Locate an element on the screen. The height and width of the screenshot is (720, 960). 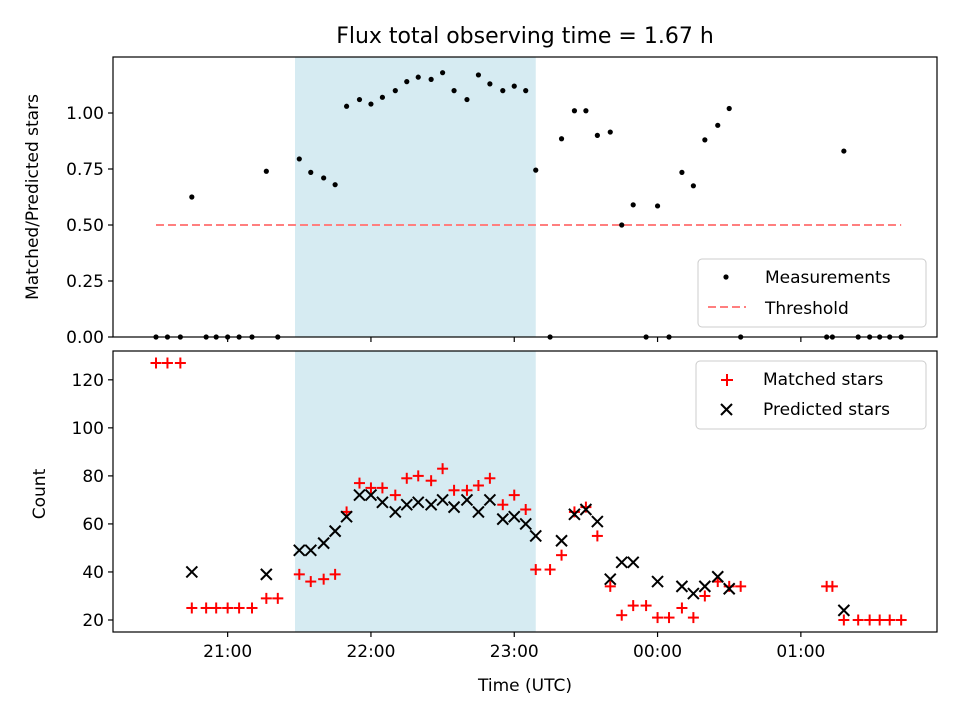
chart-title: Flux total observing time = 1.67 h is located at coordinates (525, 36).